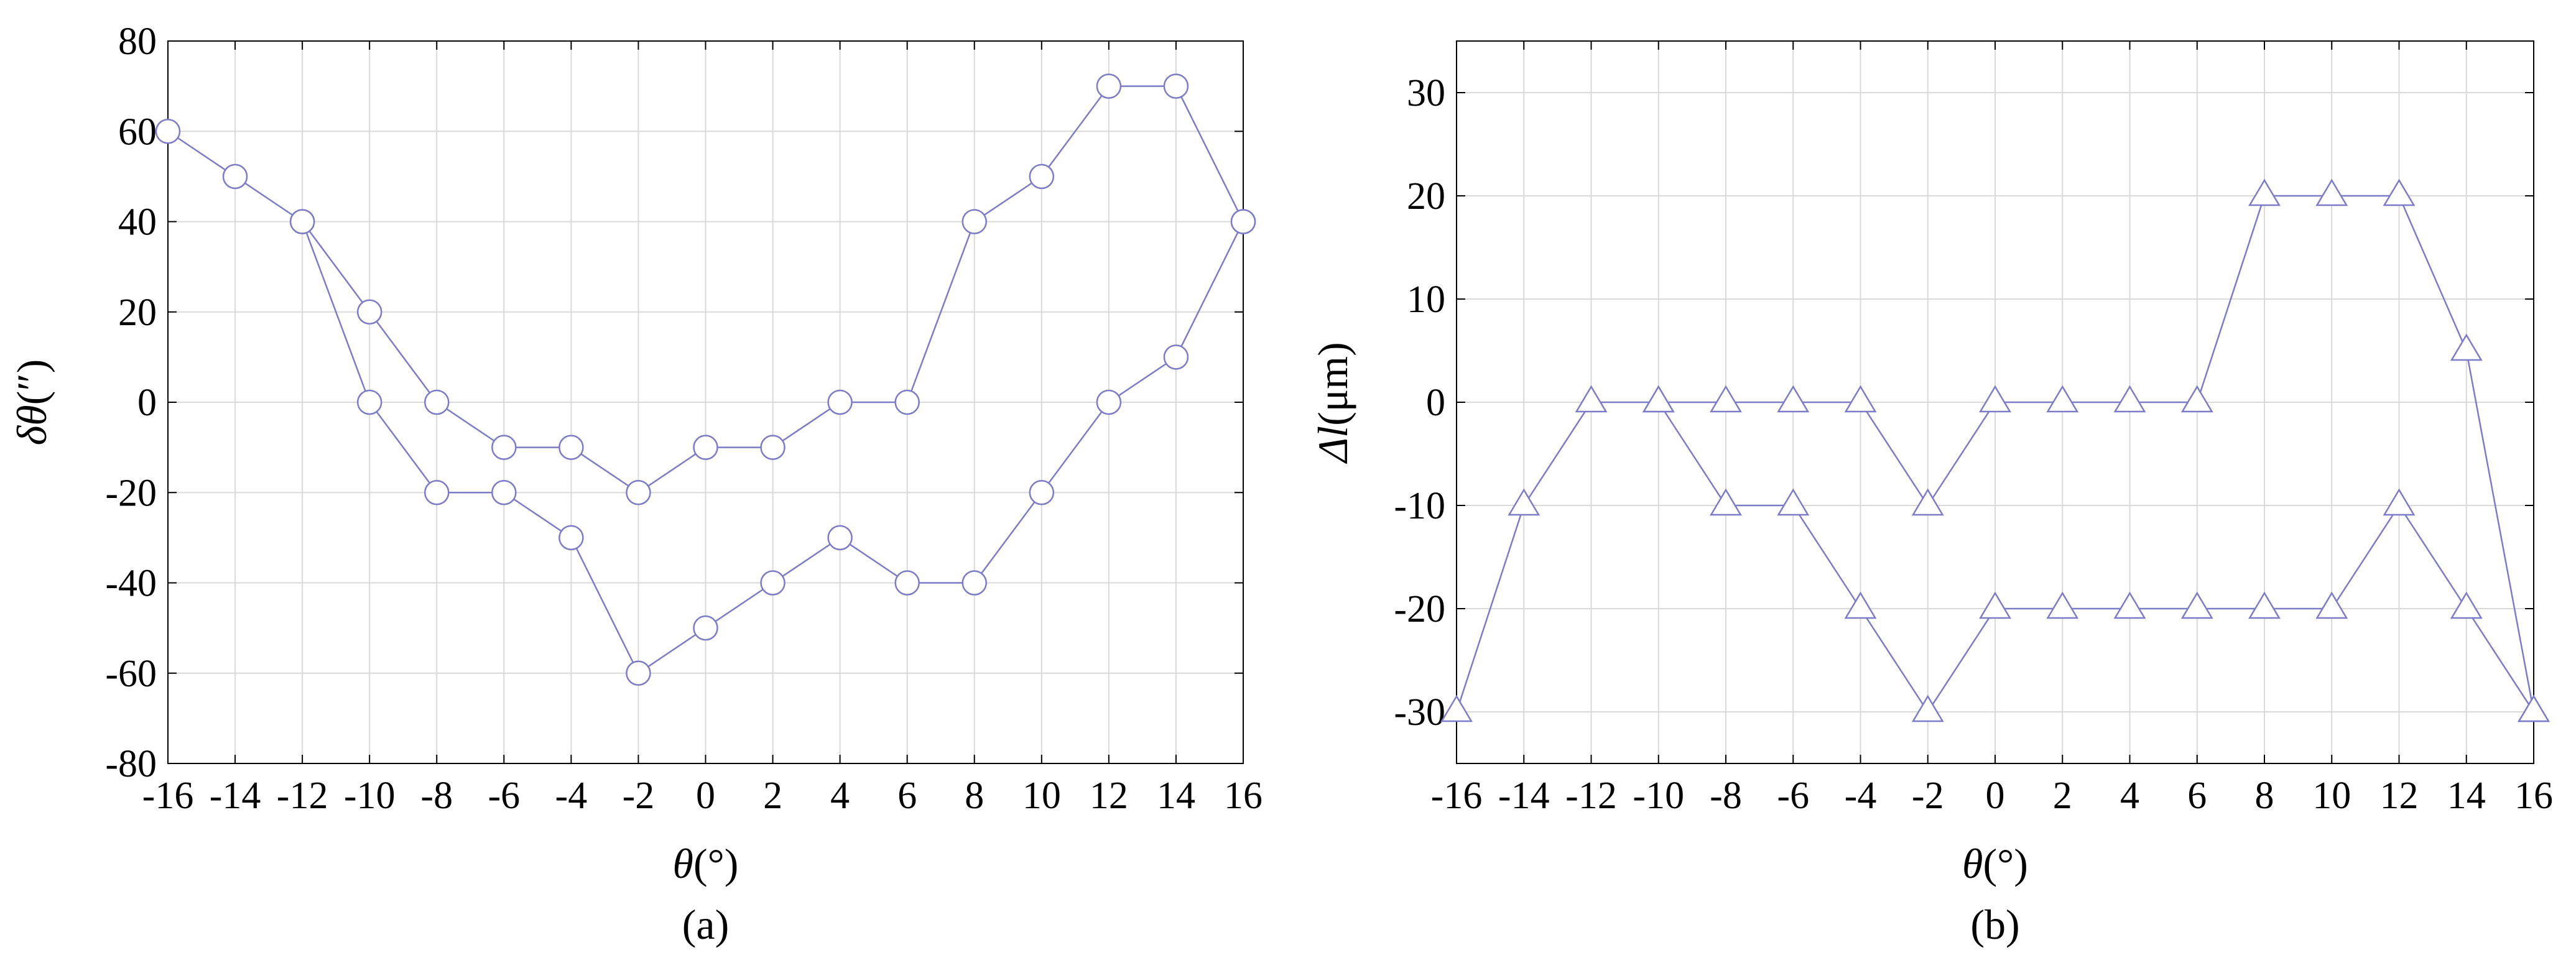 The width and height of the screenshot is (2576, 968). I want to click on x-tick-label: -4, so click(571, 796).